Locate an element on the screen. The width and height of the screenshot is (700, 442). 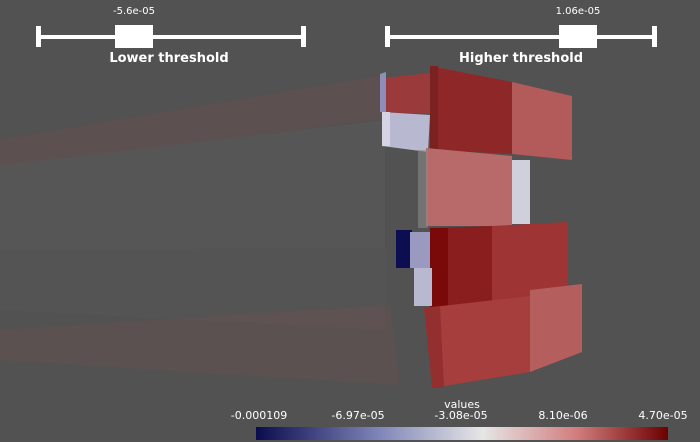
higher-threshold-label: Higher threshold is located at coordinates (521, 58).